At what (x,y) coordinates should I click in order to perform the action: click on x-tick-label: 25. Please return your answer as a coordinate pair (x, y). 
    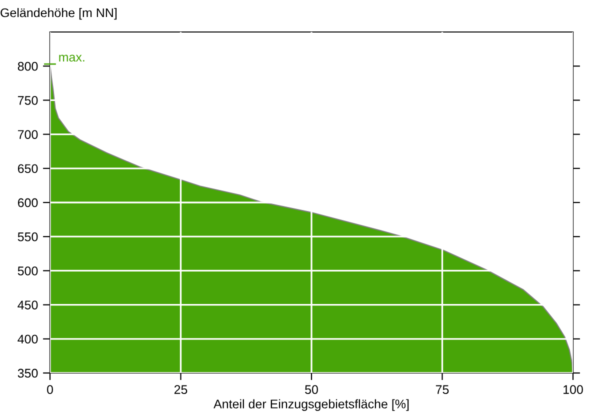
    Looking at the image, I should click on (181, 389).